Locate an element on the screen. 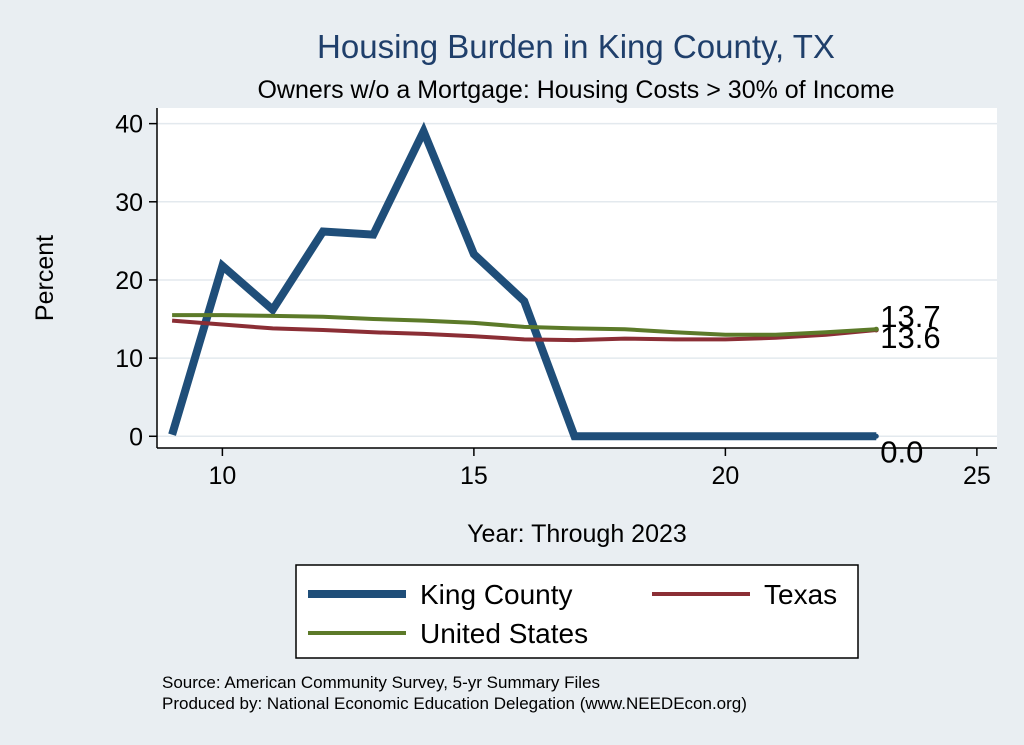  end-labels: 0.0 13.613.7 is located at coordinates (910, 384).